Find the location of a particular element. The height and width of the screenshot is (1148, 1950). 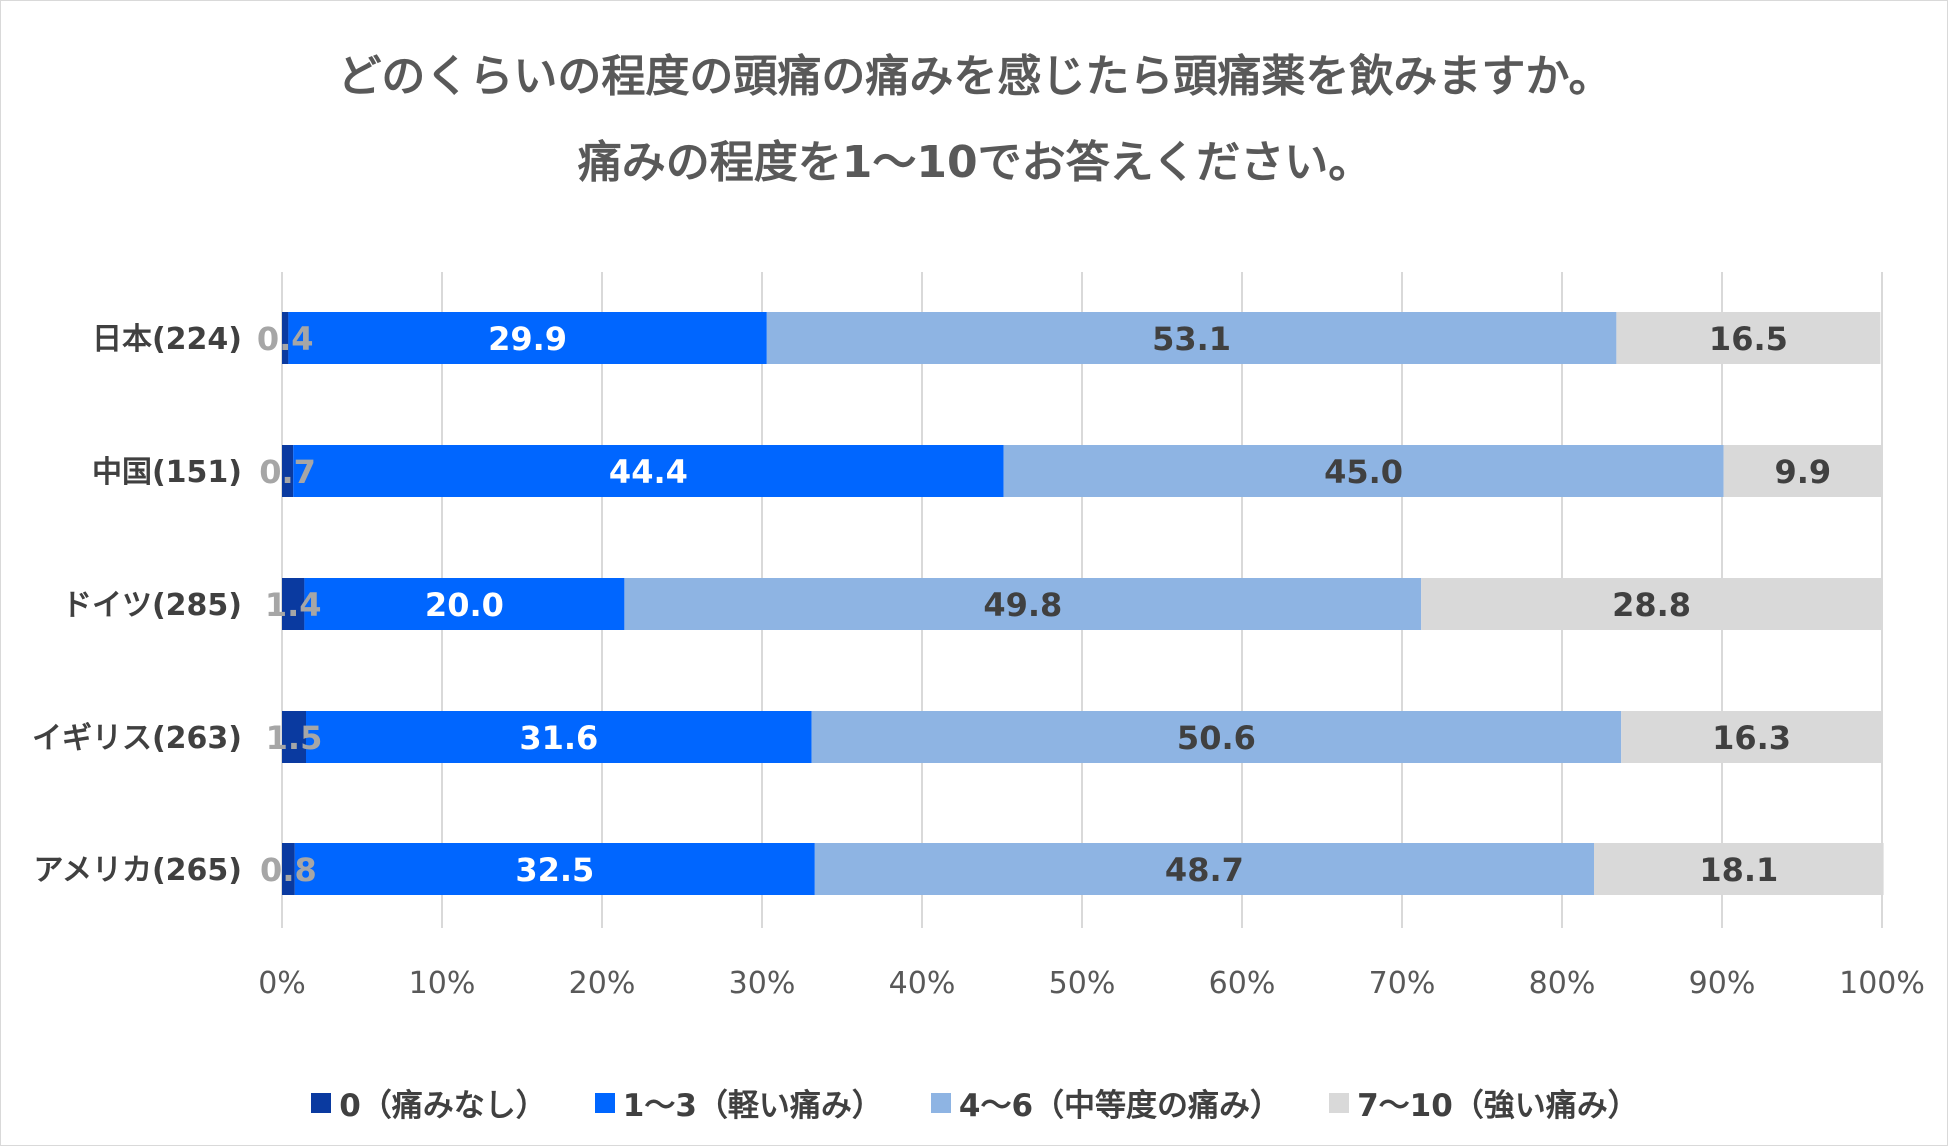

data-label: 31.6 is located at coordinates (558, 738).